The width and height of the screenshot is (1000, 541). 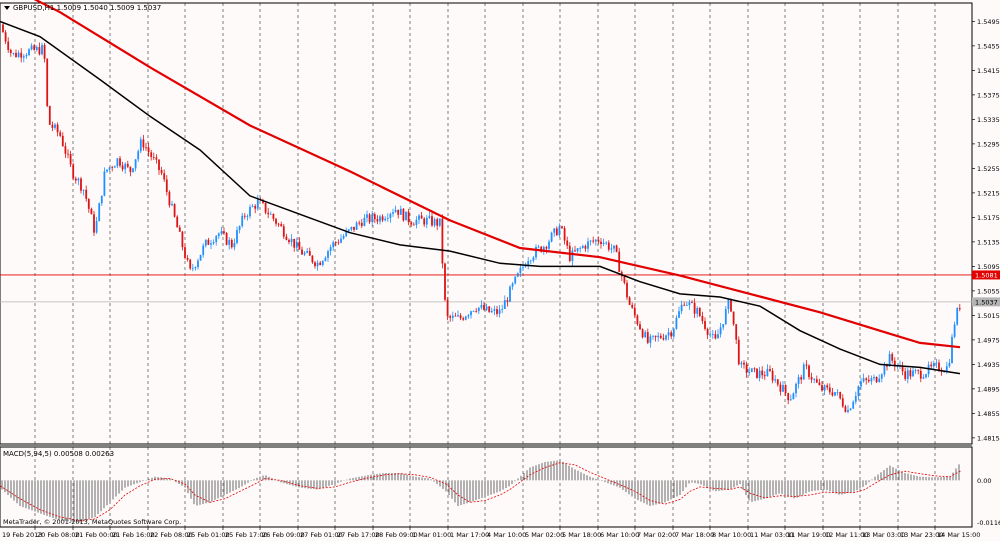 I want to click on current-price-label: 1.5037, so click(x=986, y=302).